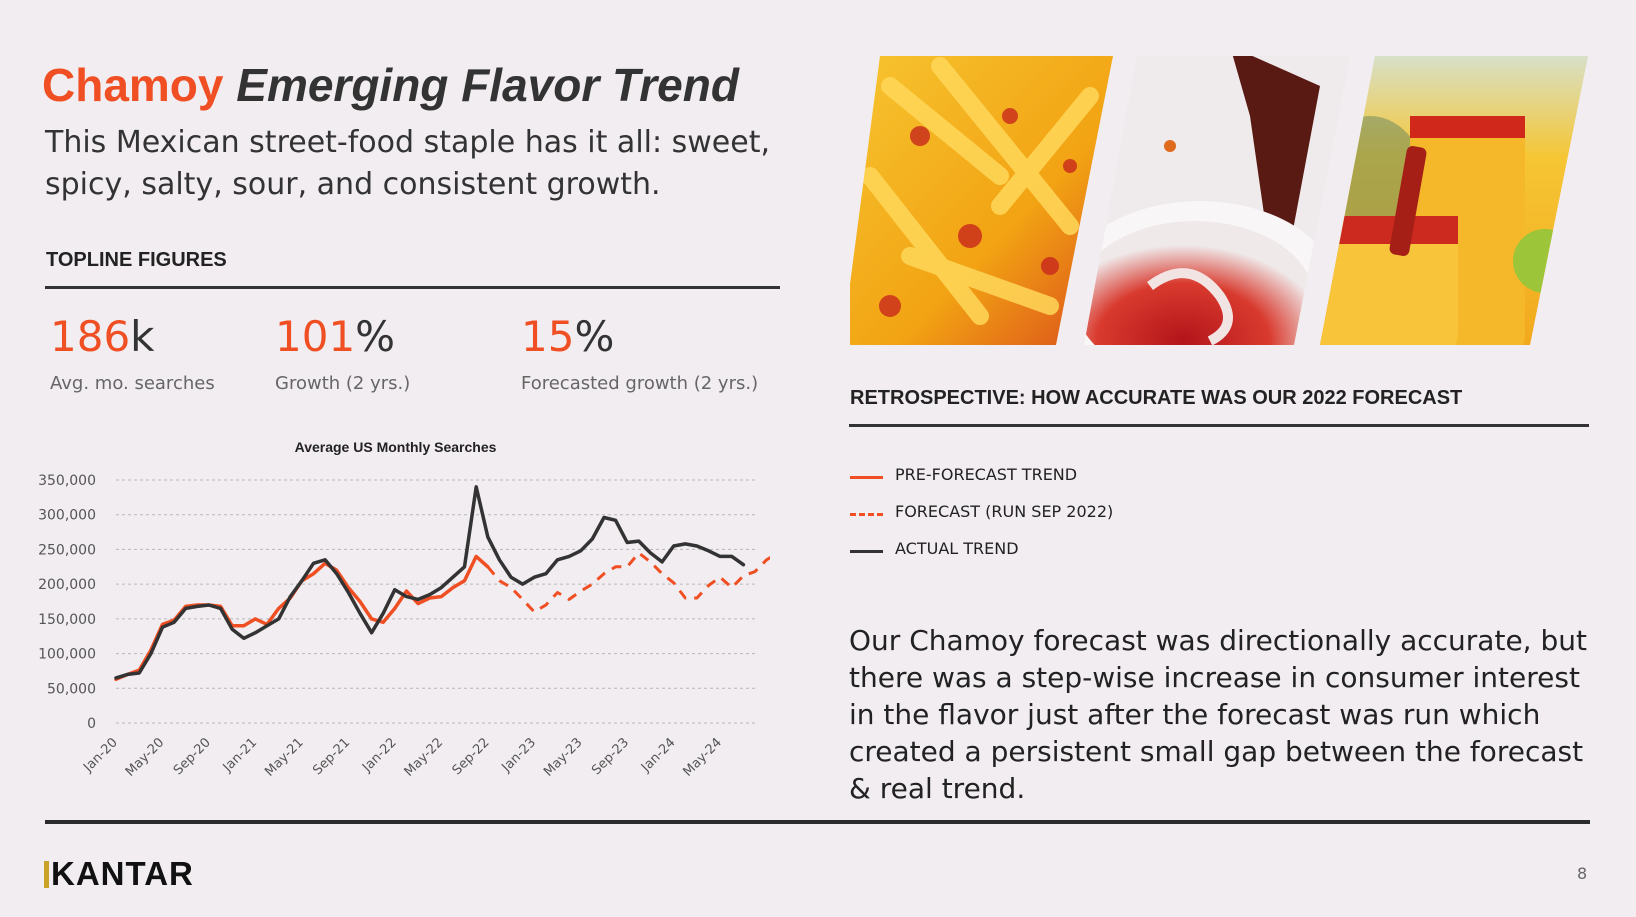 This screenshot has width=1636, height=917. I want to click on chart-title: Average US Monthly Searches, so click(396, 447).